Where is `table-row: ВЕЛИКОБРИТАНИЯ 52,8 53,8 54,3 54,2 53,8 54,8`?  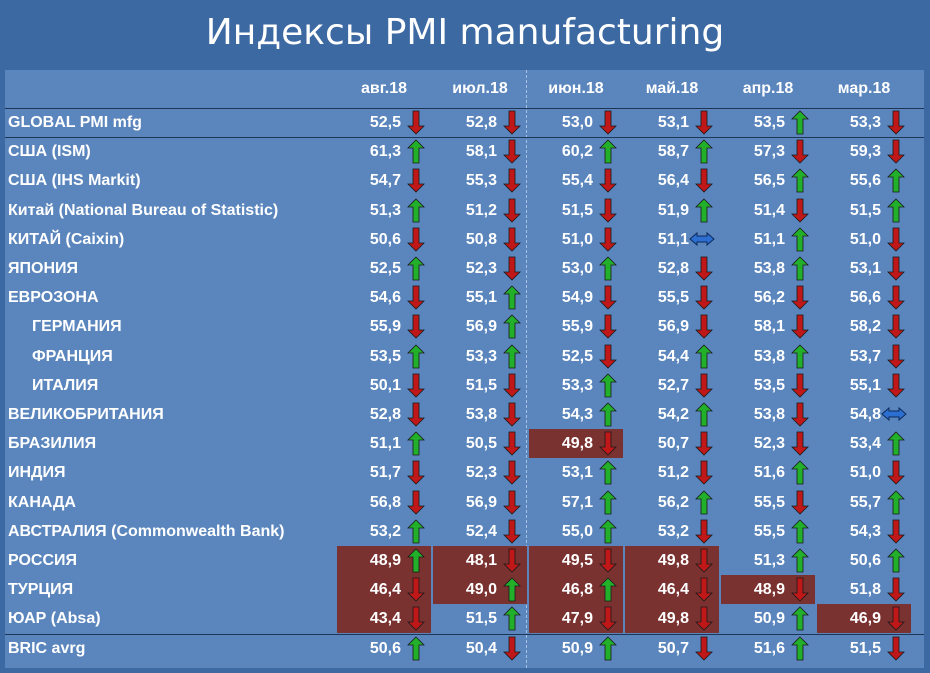
table-row: ВЕЛИКОБРИТАНИЯ 52,8 53,8 54,3 54,2 53,8 54,8 is located at coordinates (464, 414).